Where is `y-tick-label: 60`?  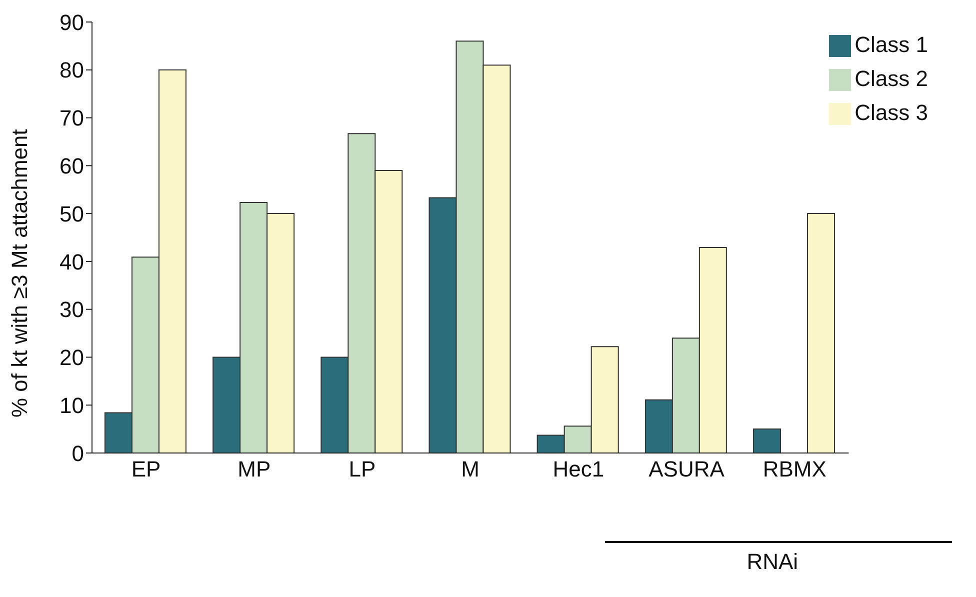
y-tick-label: 60 is located at coordinates (72, 165).